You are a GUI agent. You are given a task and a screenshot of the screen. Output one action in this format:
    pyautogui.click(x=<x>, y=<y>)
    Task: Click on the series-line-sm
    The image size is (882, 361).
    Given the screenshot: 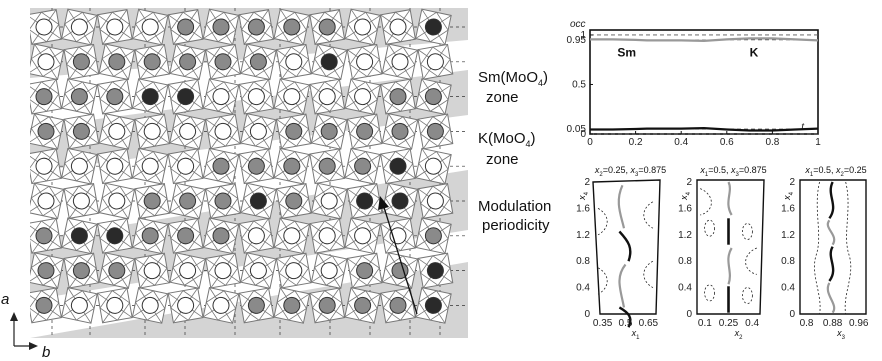 What is the action you would take?
    pyautogui.click(x=704, y=40)
    